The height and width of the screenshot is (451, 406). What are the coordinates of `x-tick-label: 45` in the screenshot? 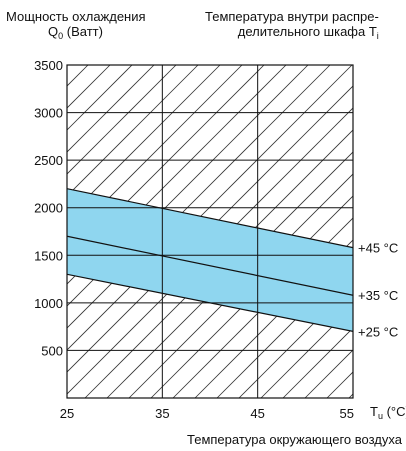 It's located at (257, 413).